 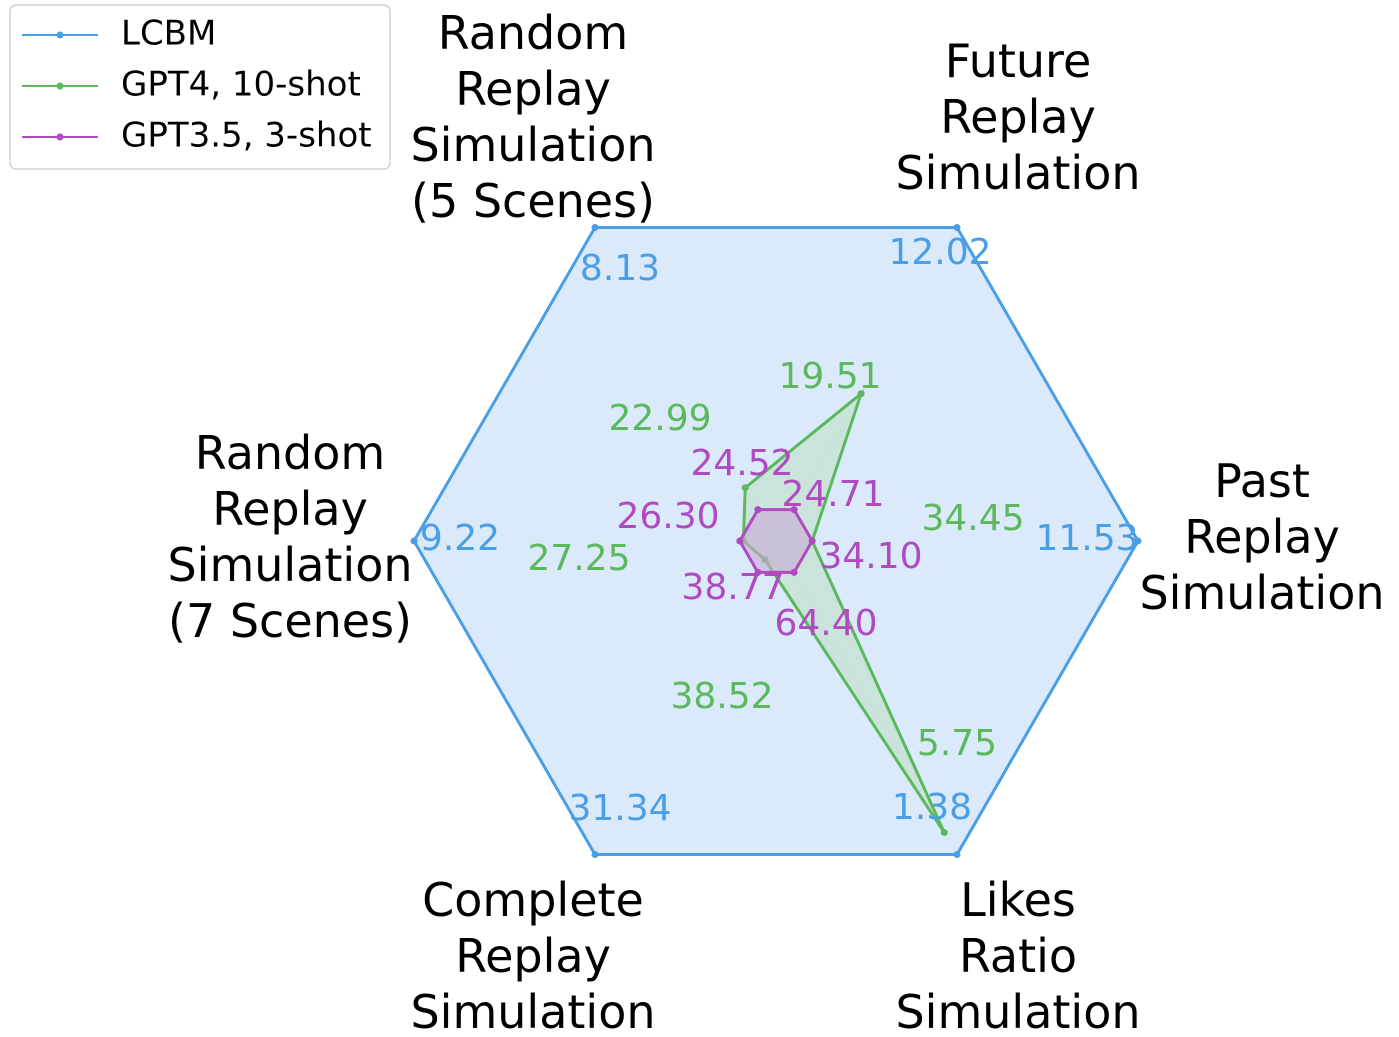 What do you see at coordinates (732, 587) in the screenshot?
I see `data-label-2-complete: 38.77` at bounding box center [732, 587].